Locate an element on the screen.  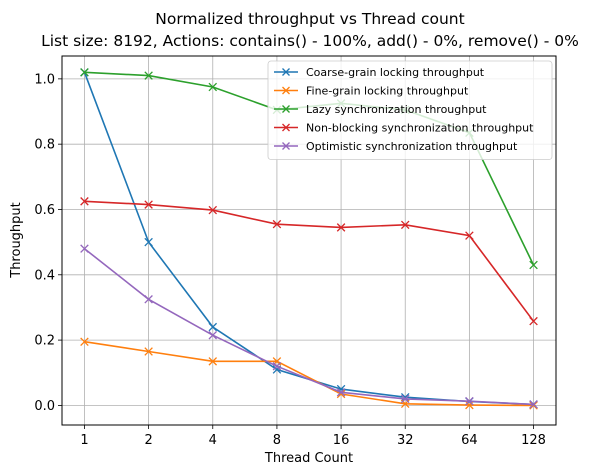
y-axis-label: Throughput is located at coordinates (16, 240).